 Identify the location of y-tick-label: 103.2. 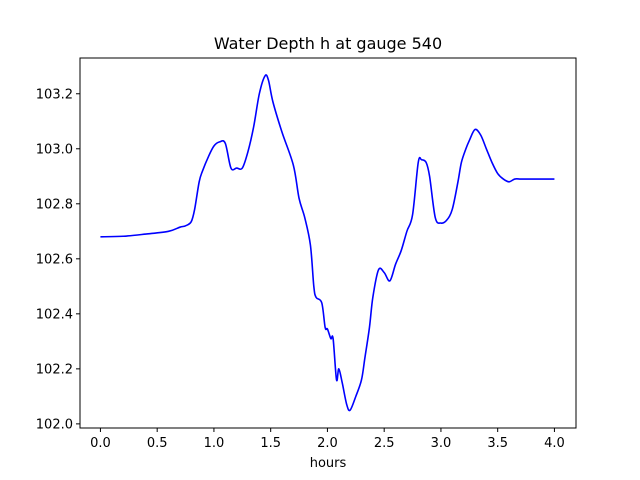
(54, 94).